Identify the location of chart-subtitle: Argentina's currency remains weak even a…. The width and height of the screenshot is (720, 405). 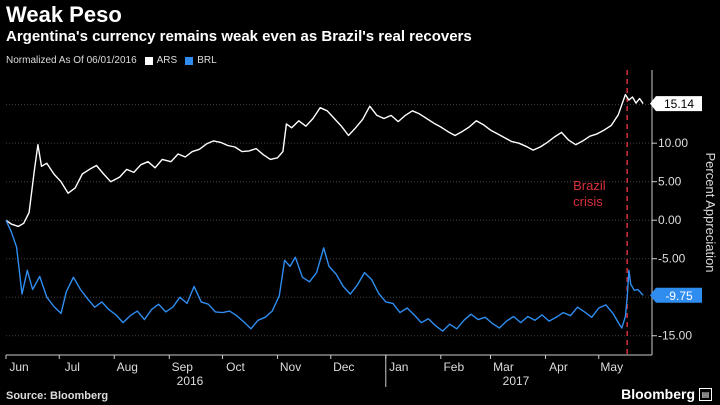
(239, 36).